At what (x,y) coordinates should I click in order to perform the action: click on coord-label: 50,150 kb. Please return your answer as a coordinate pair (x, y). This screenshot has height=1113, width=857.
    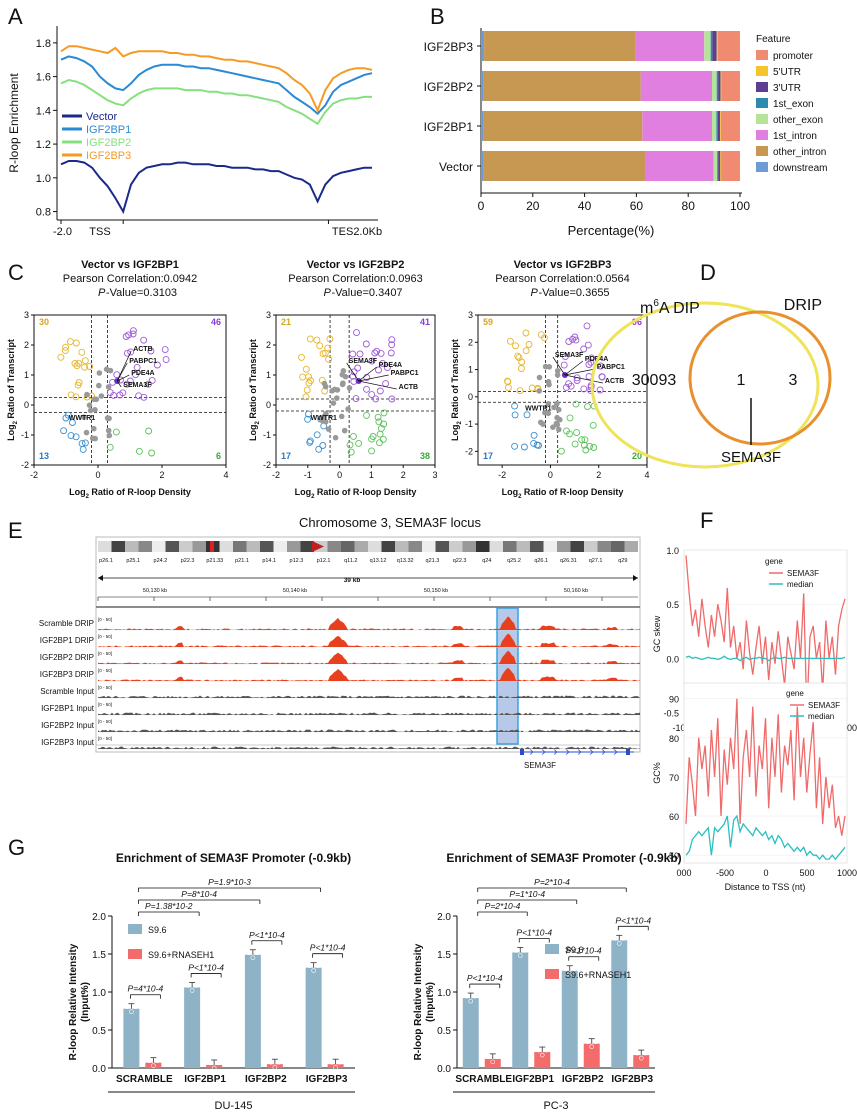
    Looking at the image, I should click on (436, 591).